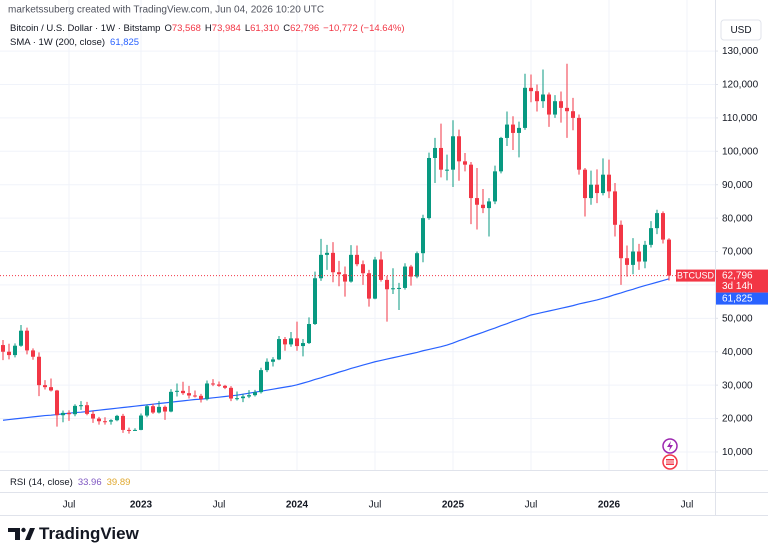  Describe the element at coordinates (737, 452) in the screenshot. I see `y-tick-label: 10,000` at that location.